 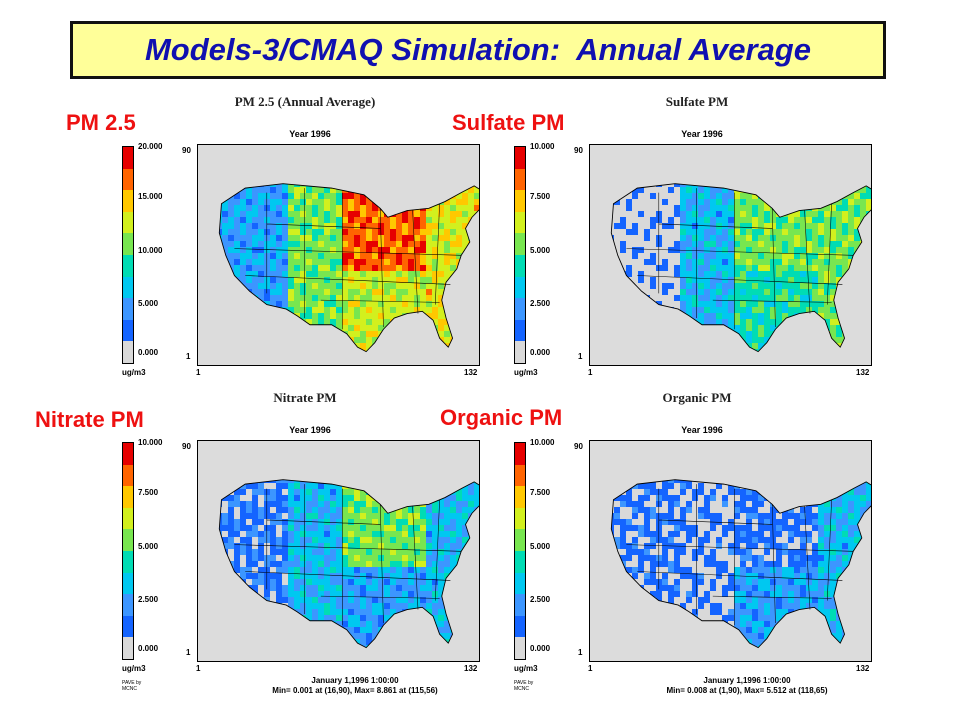 What do you see at coordinates (471, 372) in the screenshot?
I see `x-axis-right: 132` at bounding box center [471, 372].